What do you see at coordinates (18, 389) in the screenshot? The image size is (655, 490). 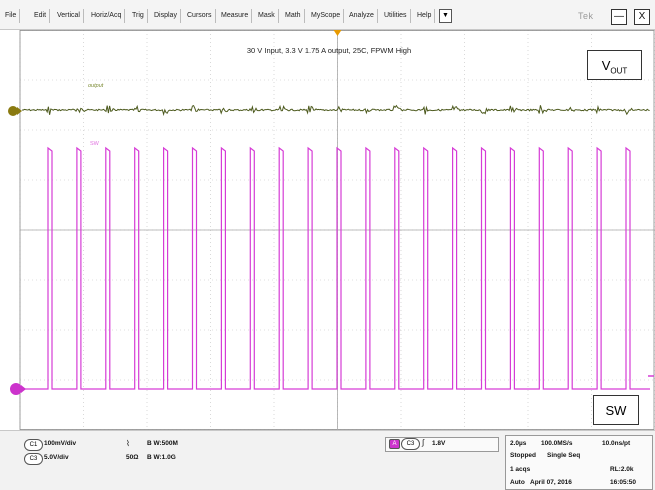 I see `ch3-ground-marker` at bounding box center [18, 389].